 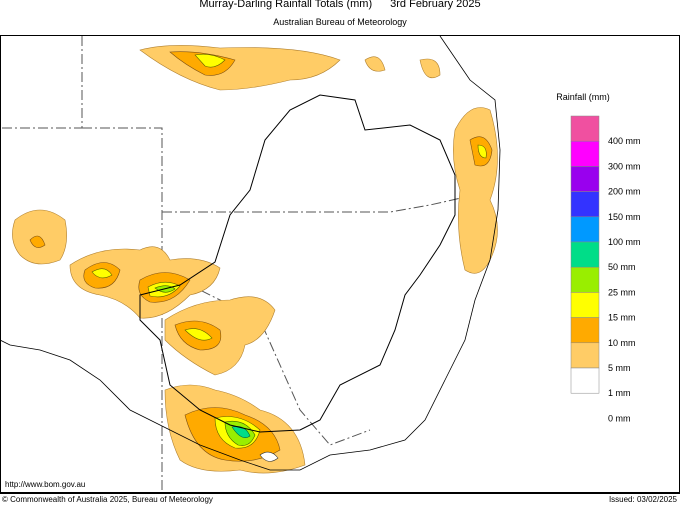 I want to click on legend-label: 400 mm, so click(x=624, y=141).